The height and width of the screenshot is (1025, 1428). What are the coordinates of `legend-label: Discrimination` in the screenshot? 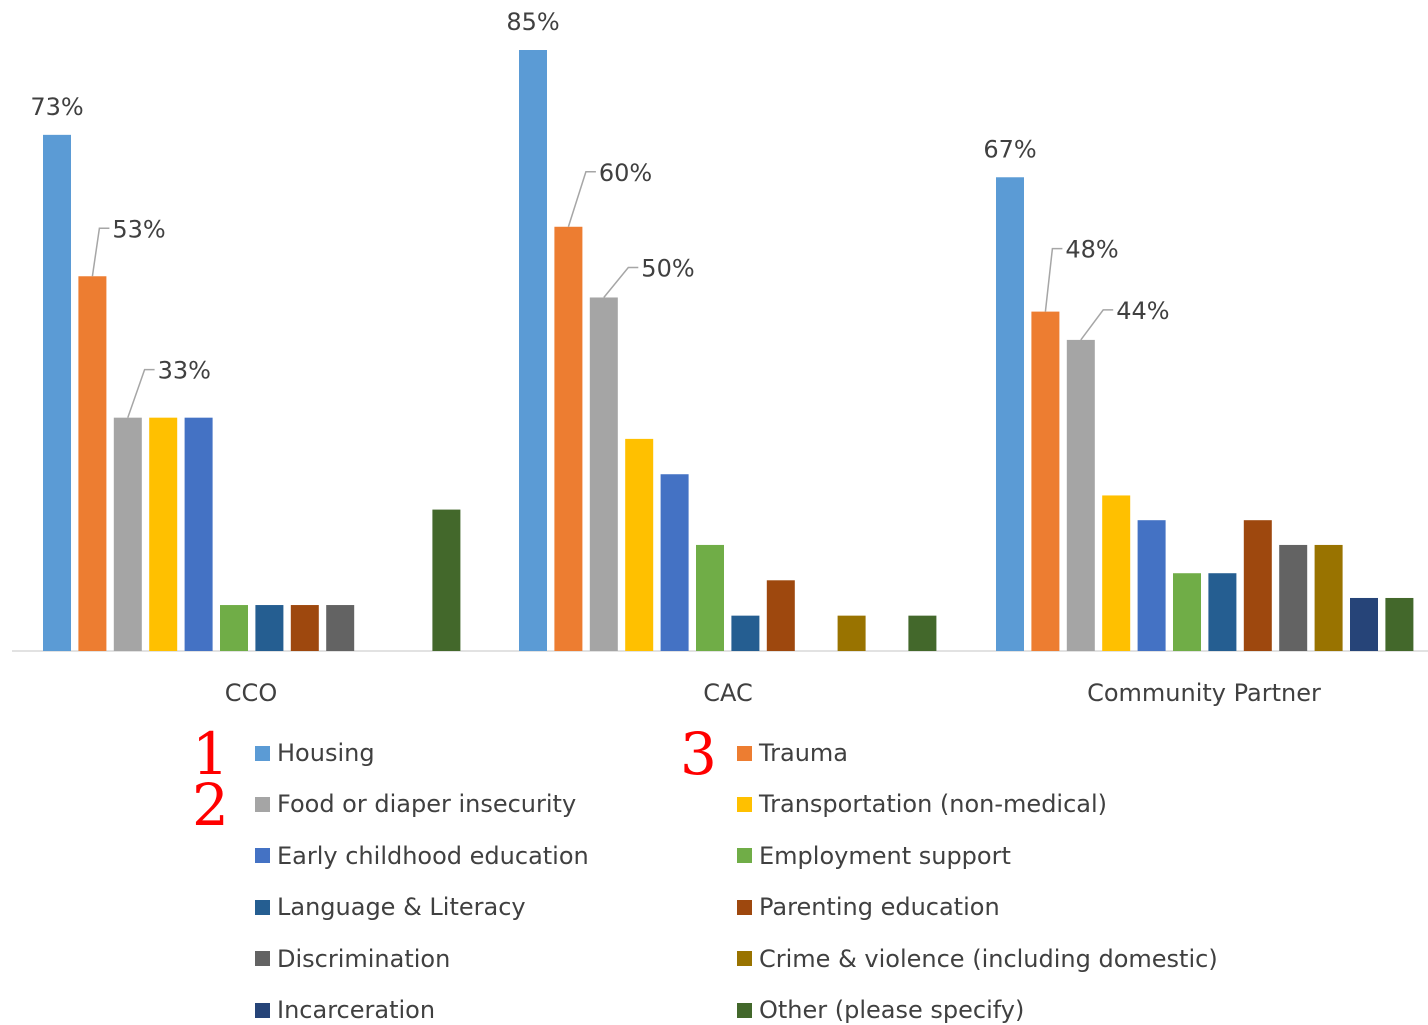 It's located at (364, 958).